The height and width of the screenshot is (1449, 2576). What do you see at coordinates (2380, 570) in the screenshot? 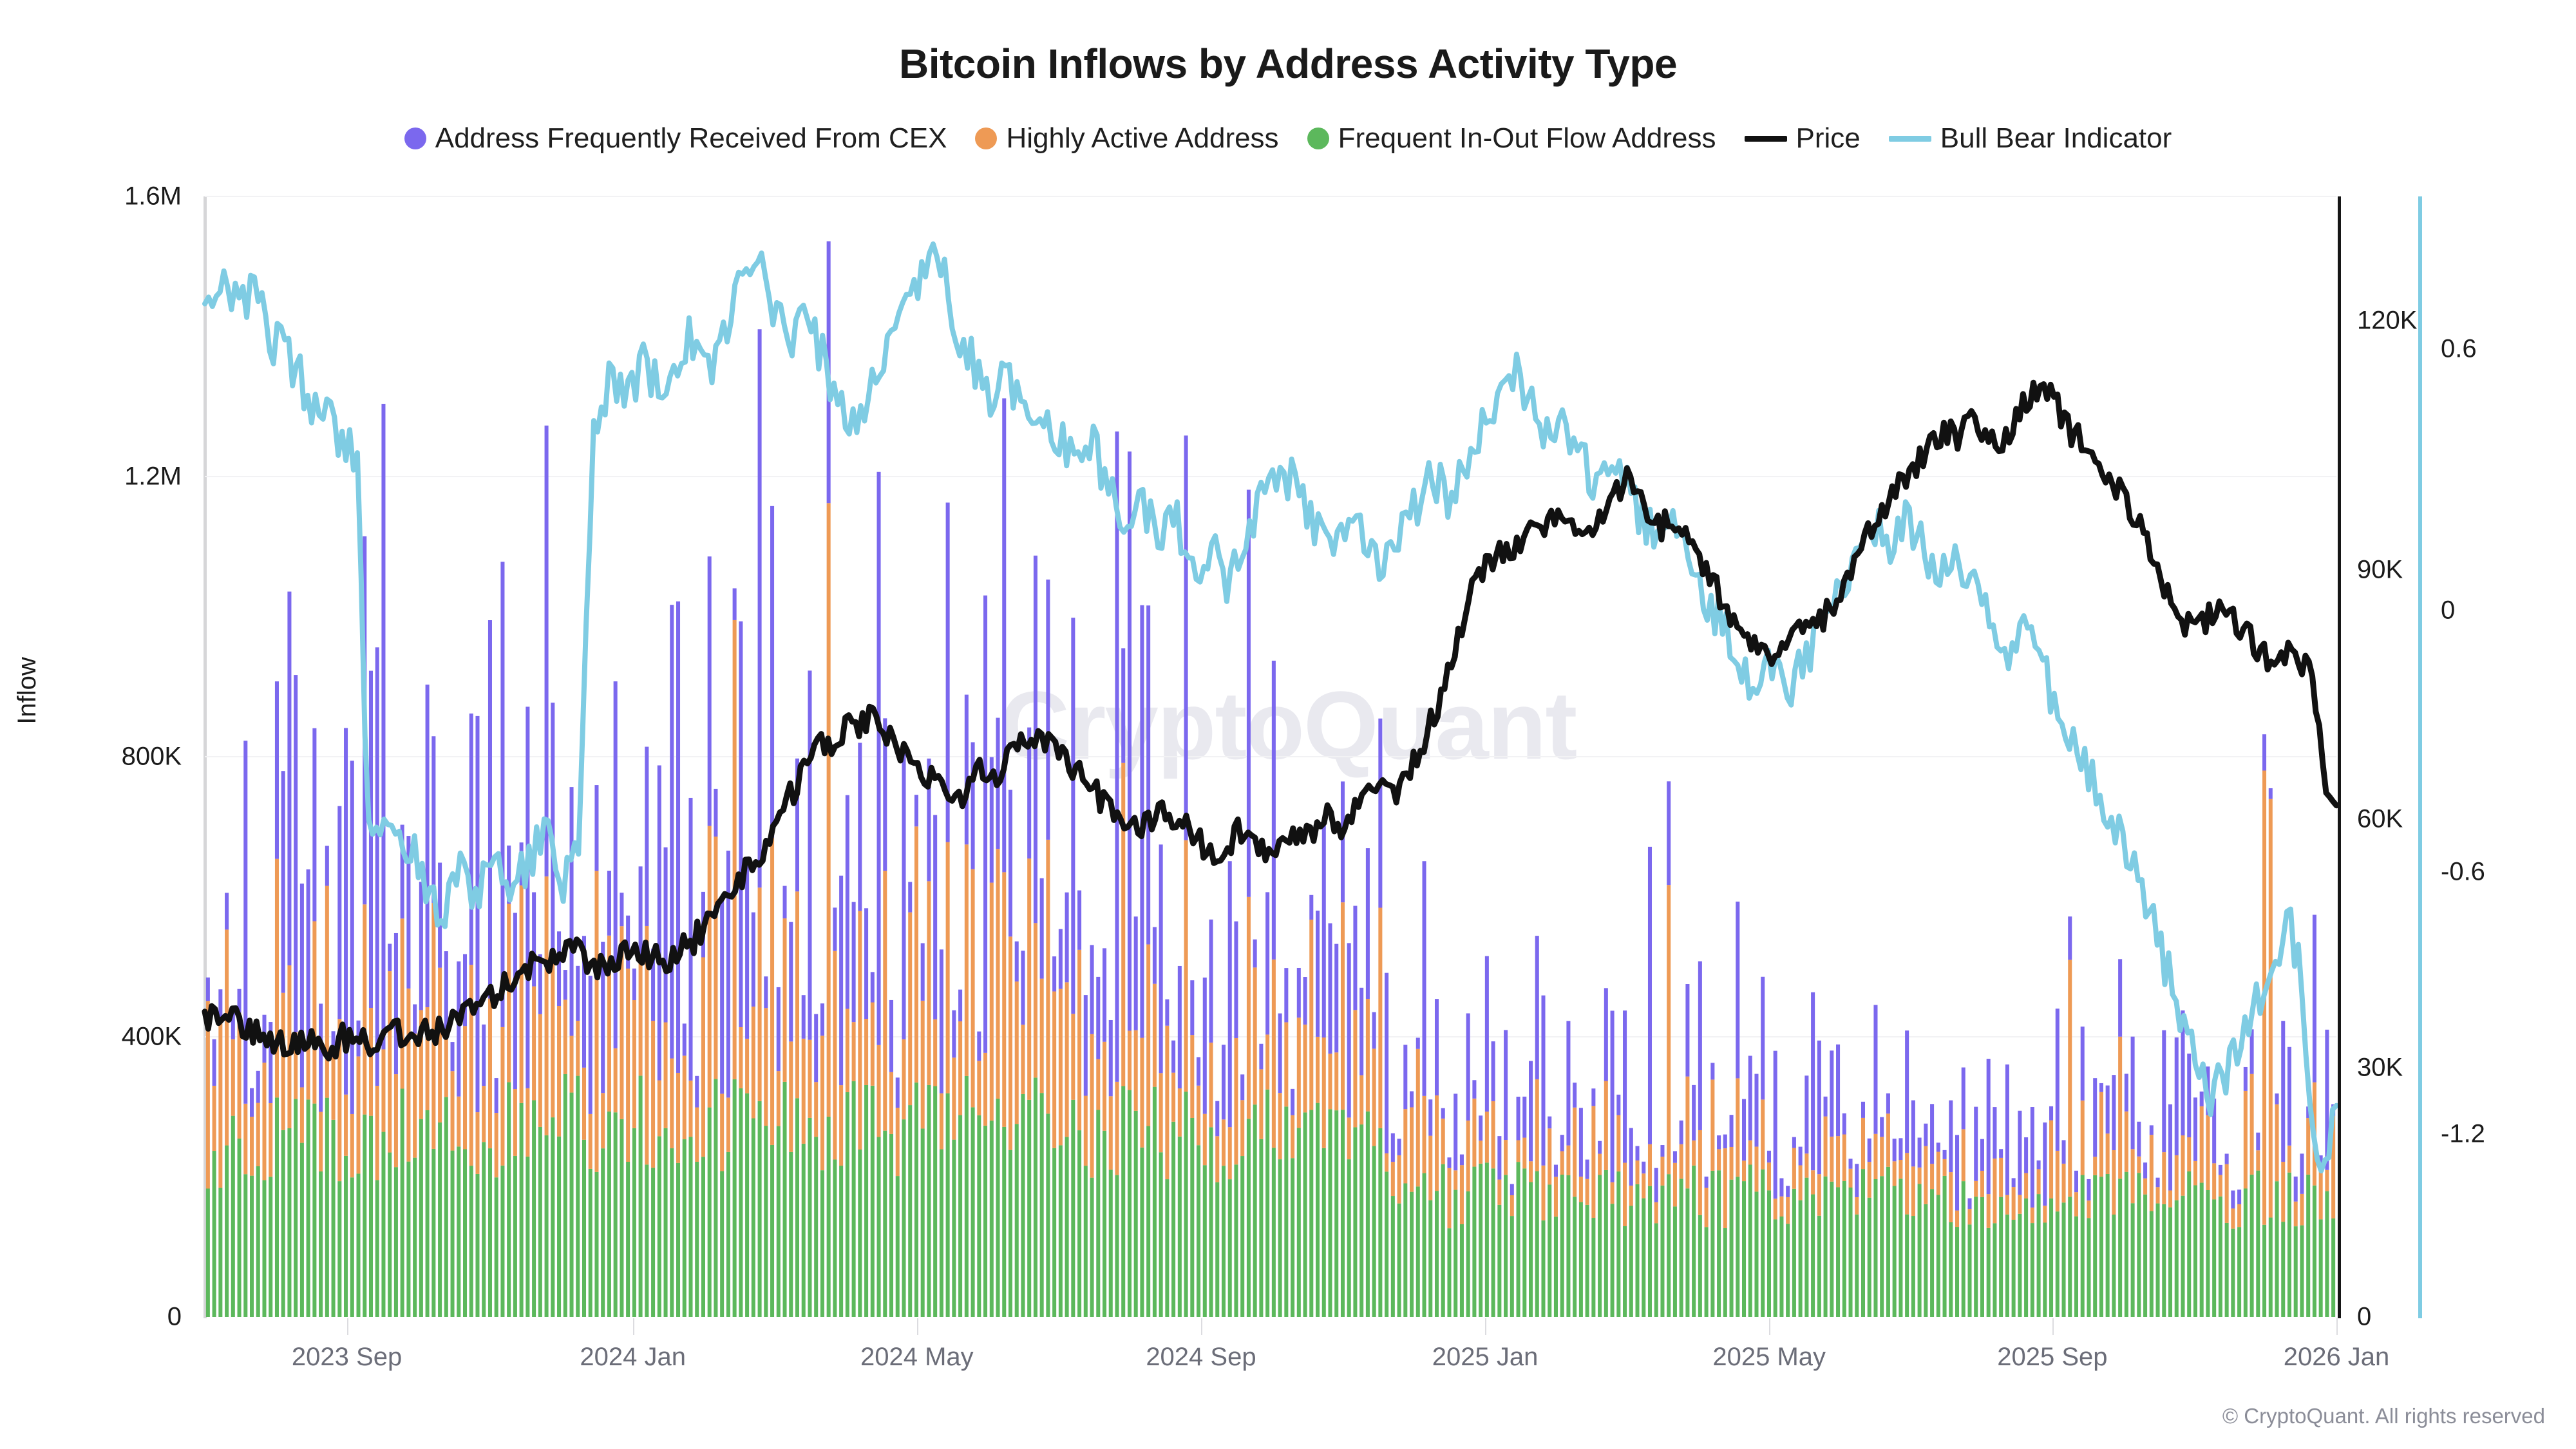
I see `y-axis-right-price-tick-label: 90K` at bounding box center [2380, 570].